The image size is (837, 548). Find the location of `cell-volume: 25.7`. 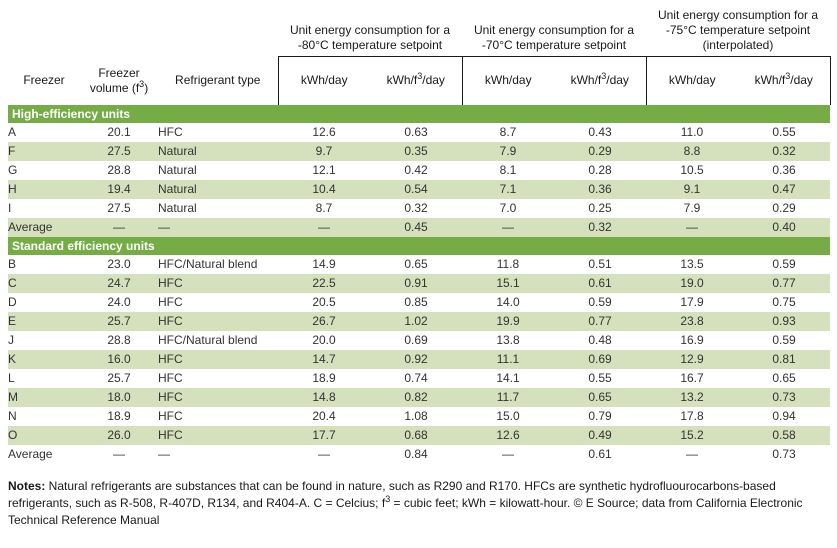

cell-volume: 25.7 is located at coordinates (119, 378).